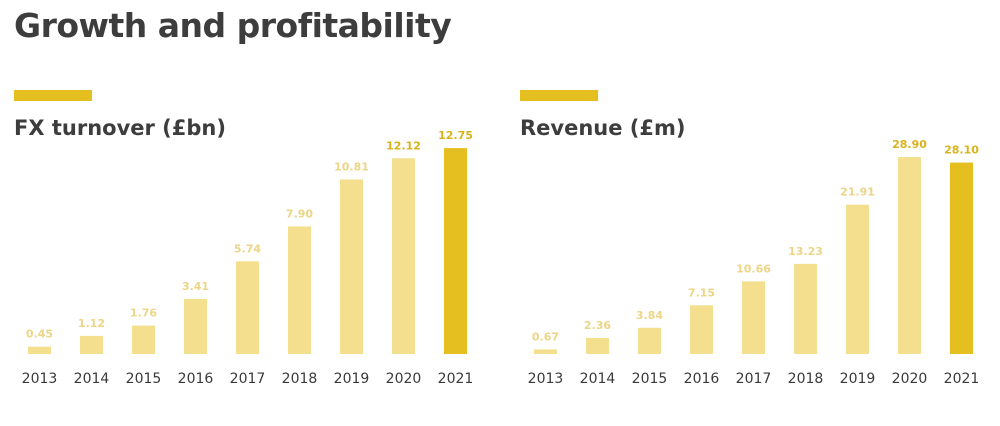 This screenshot has width=1000, height=426. What do you see at coordinates (248, 379) in the screenshot?
I see `fx-tick-label-2017: 2017` at bounding box center [248, 379].